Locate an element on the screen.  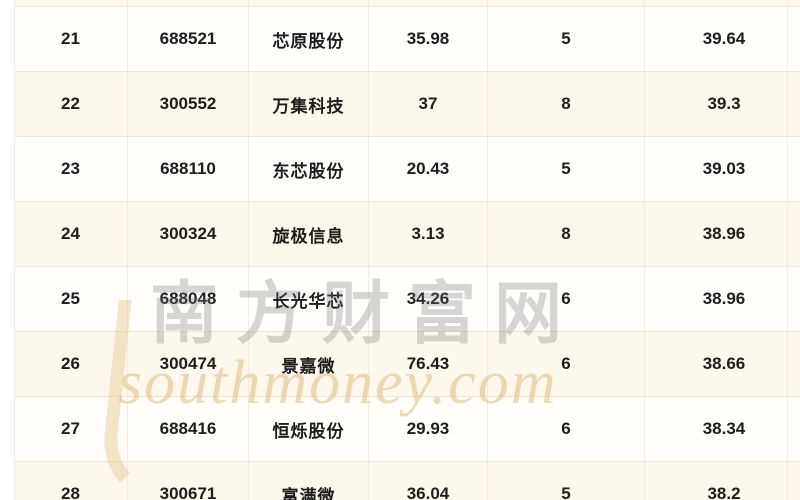
table-cell-code: 688048 is located at coordinates (188, 299).